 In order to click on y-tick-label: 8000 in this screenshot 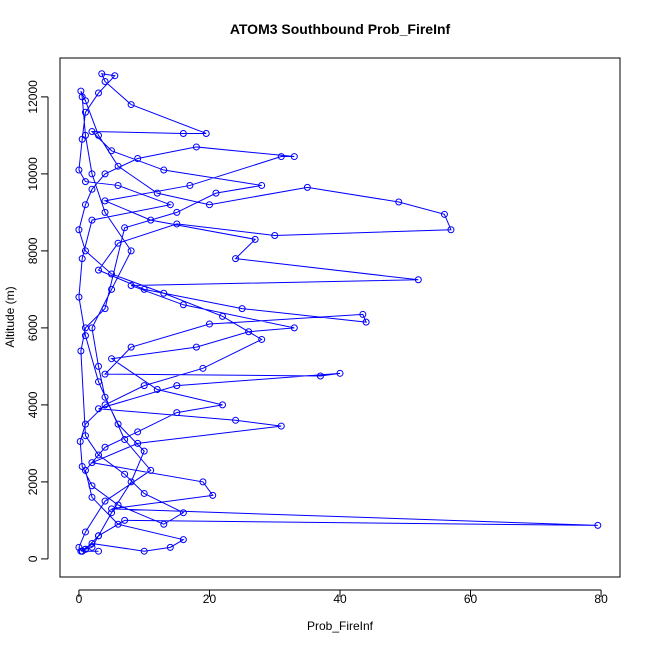, I will do `click(33, 250)`.